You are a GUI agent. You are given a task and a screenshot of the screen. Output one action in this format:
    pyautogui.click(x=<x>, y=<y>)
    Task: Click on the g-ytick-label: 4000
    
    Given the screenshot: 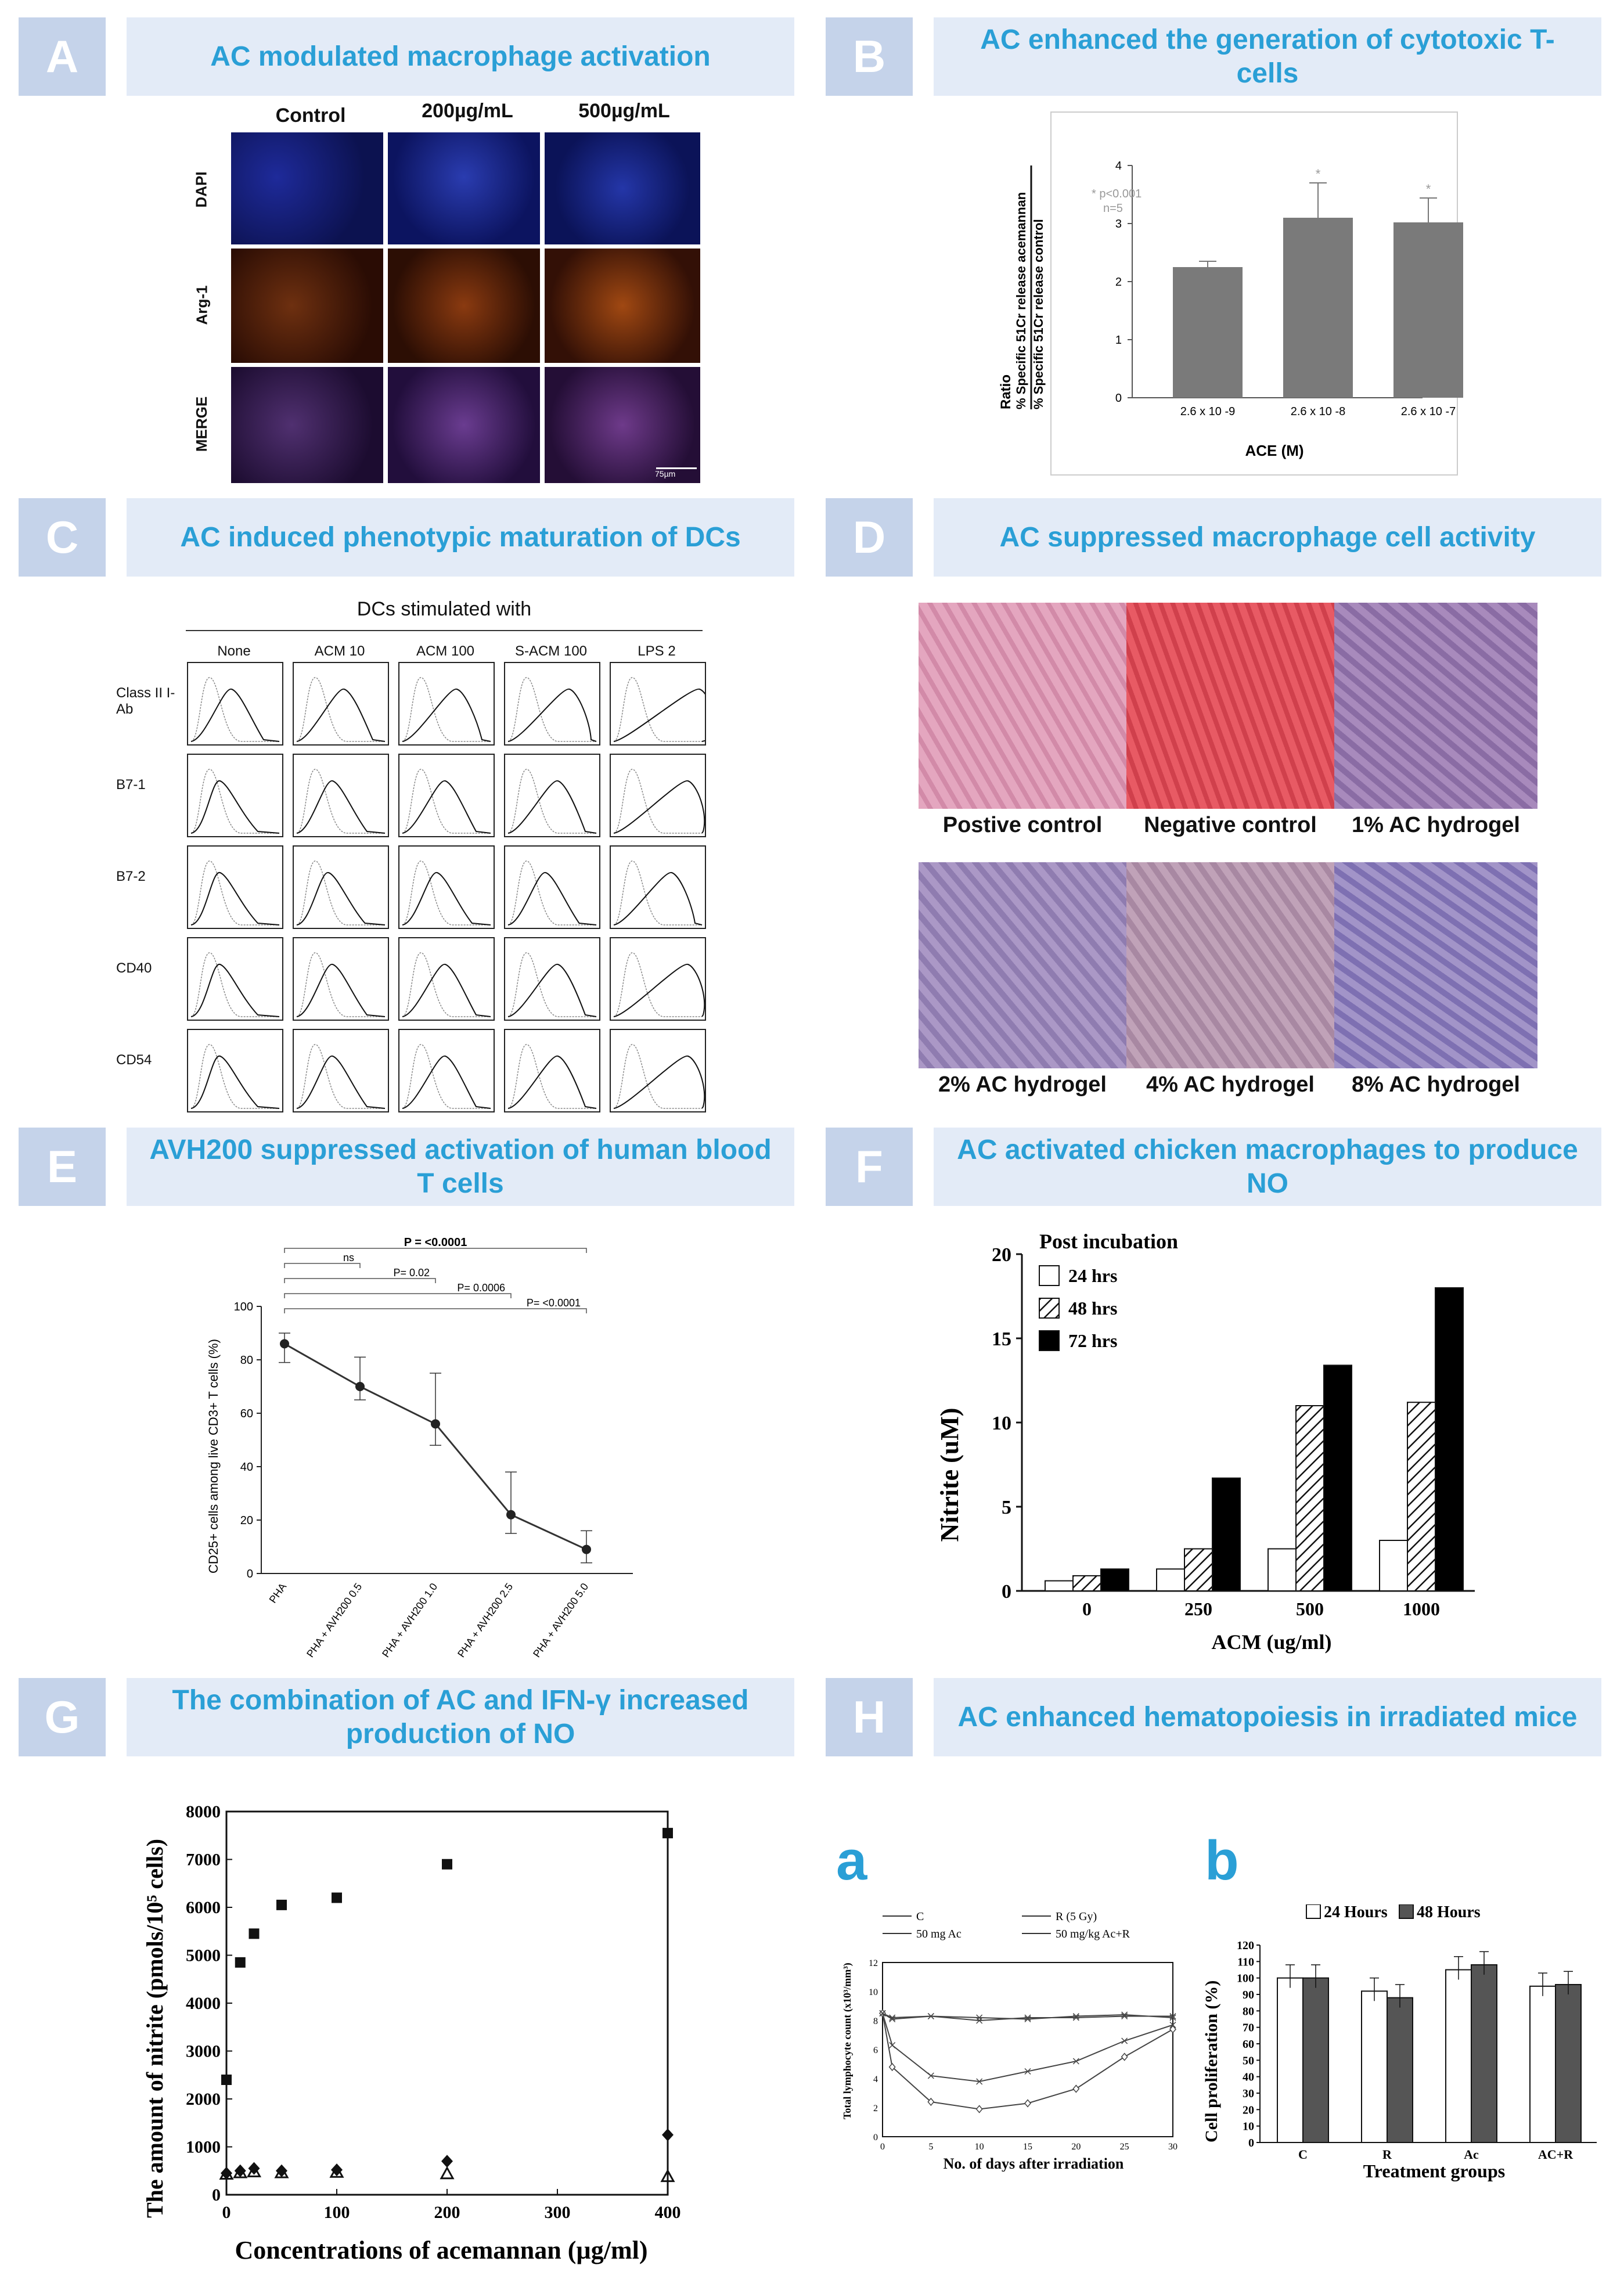 What is the action you would take?
    pyautogui.click(x=203, y=2004)
    